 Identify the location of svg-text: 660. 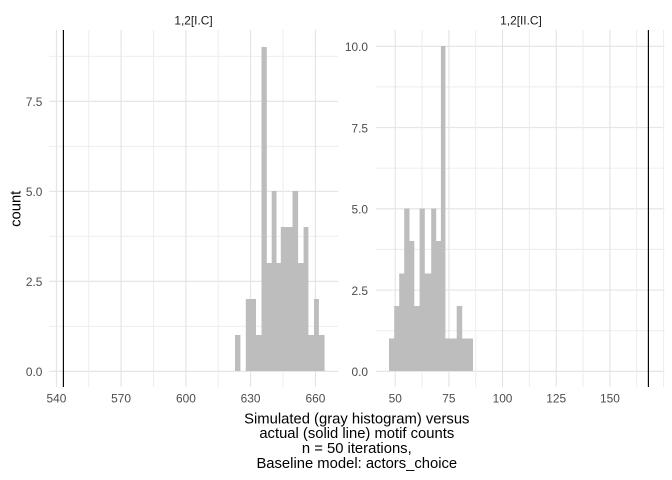
(315, 399).